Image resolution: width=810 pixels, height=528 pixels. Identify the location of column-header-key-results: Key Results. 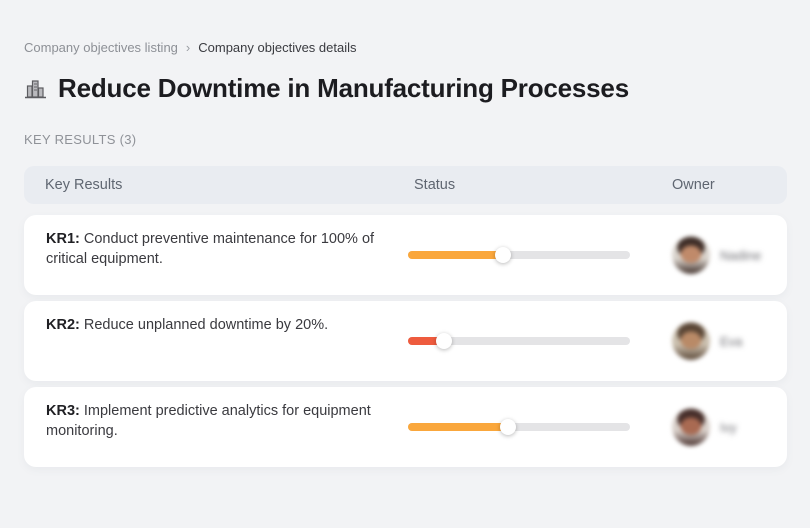
(84, 185).